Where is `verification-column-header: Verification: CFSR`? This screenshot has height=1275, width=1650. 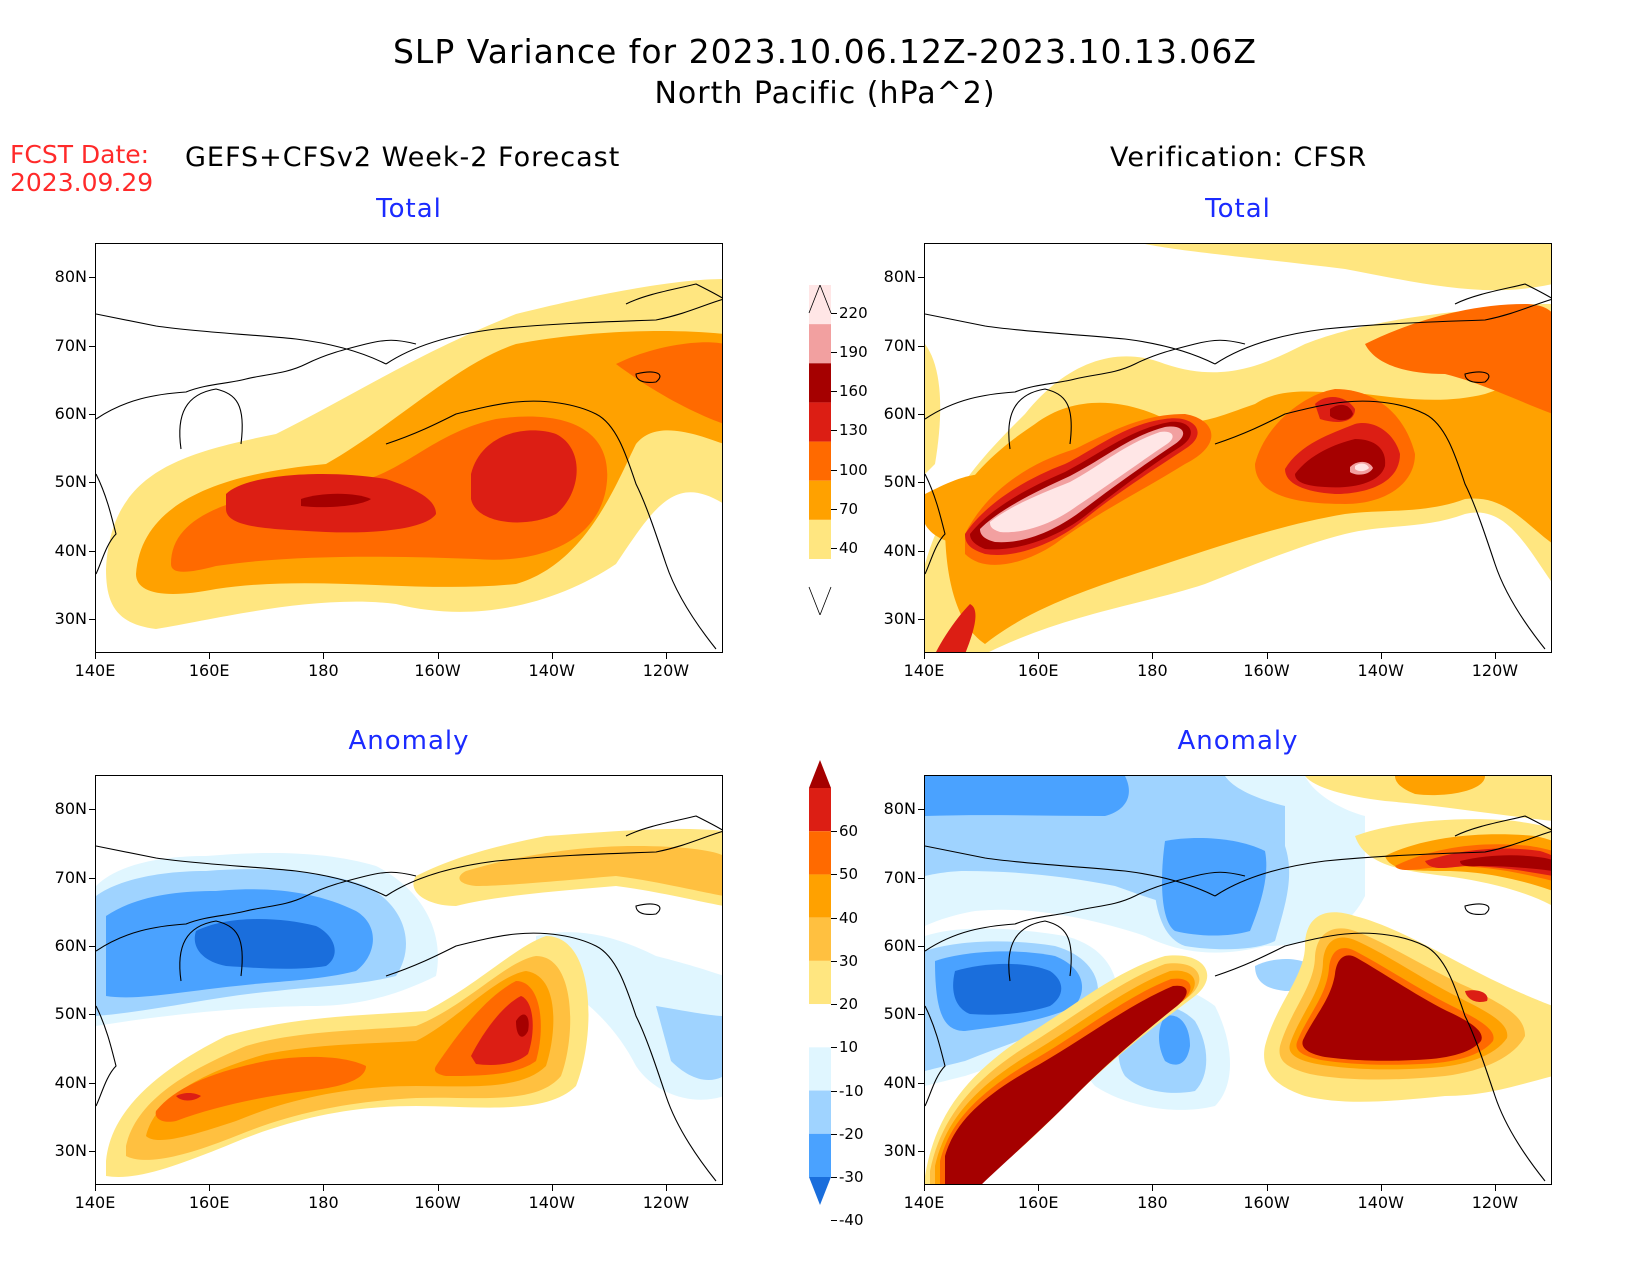
verification-column-header: Verification: CFSR is located at coordinates (1239, 157).